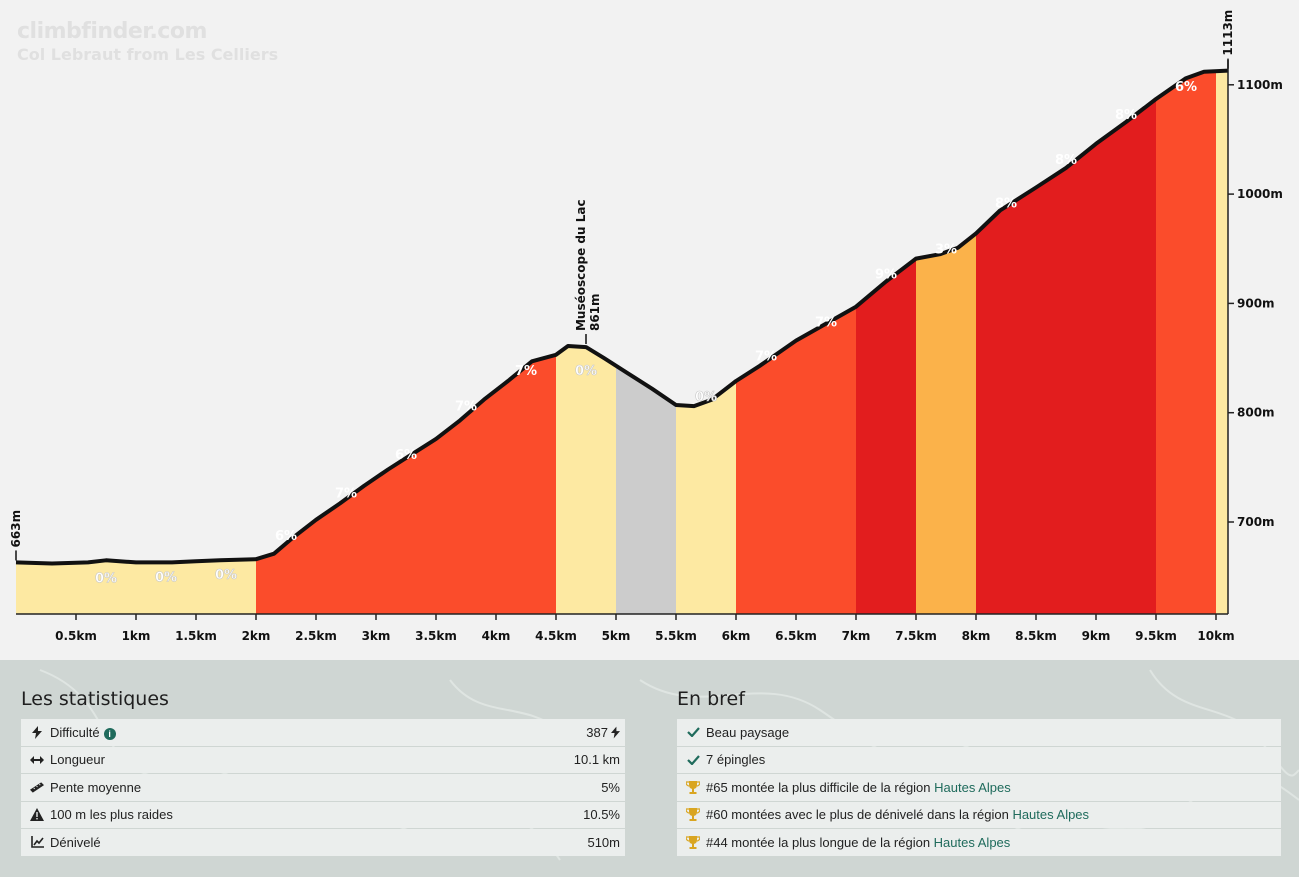  I want to click on stats-row-avg-gradient: Pente moyenne 5%, so click(323, 787).